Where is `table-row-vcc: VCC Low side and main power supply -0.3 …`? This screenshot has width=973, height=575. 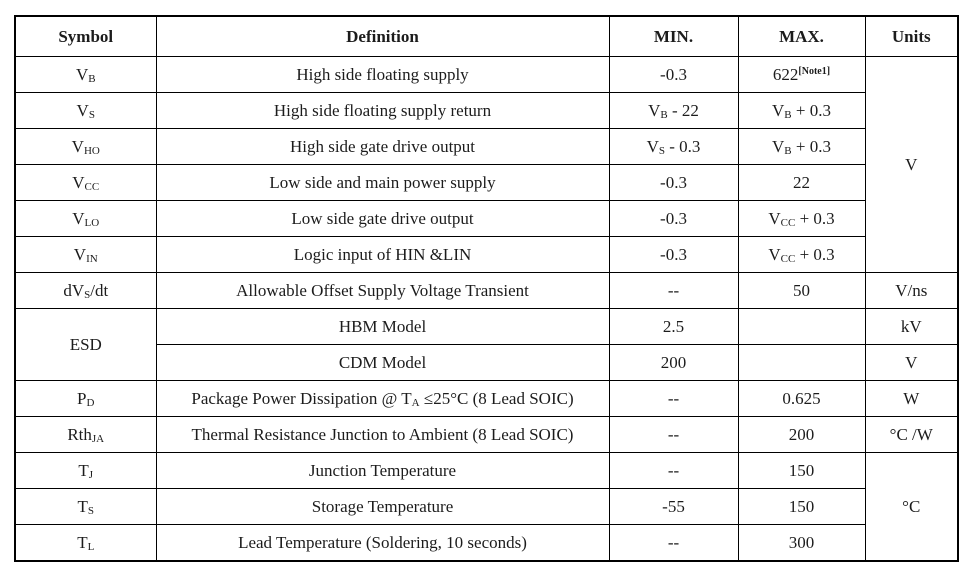 table-row-vcc: VCC Low side and main power supply -0.3 … is located at coordinates (486, 182).